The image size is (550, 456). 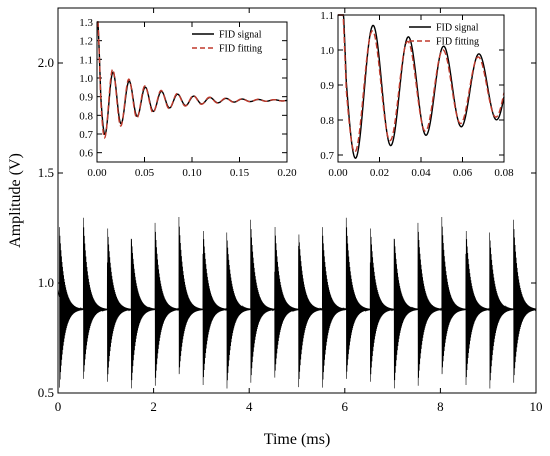 What do you see at coordinates (421, 173) in the screenshot?
I see `inset2-x-tick-label: 0.04` at bounding box center [421, 173].